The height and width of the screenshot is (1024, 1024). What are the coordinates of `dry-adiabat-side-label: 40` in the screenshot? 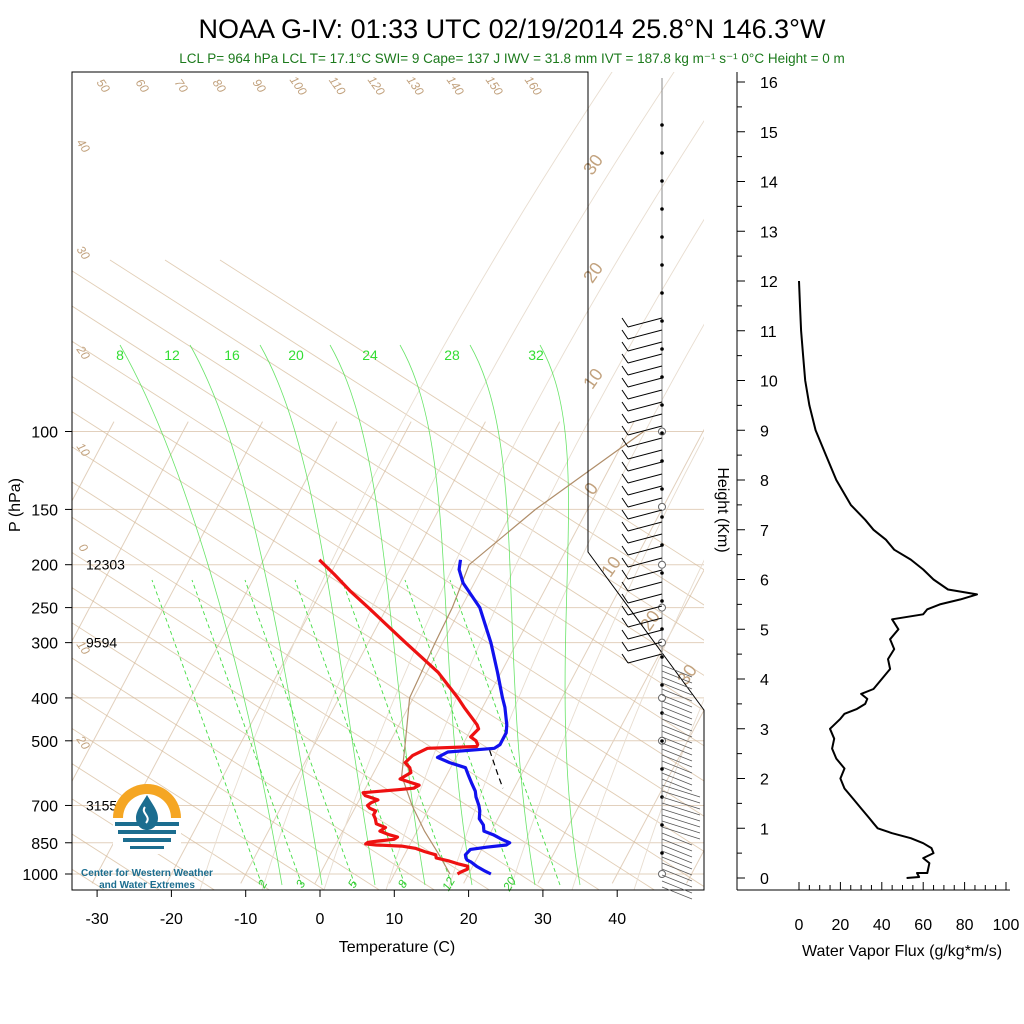 It's located at (83, 145).